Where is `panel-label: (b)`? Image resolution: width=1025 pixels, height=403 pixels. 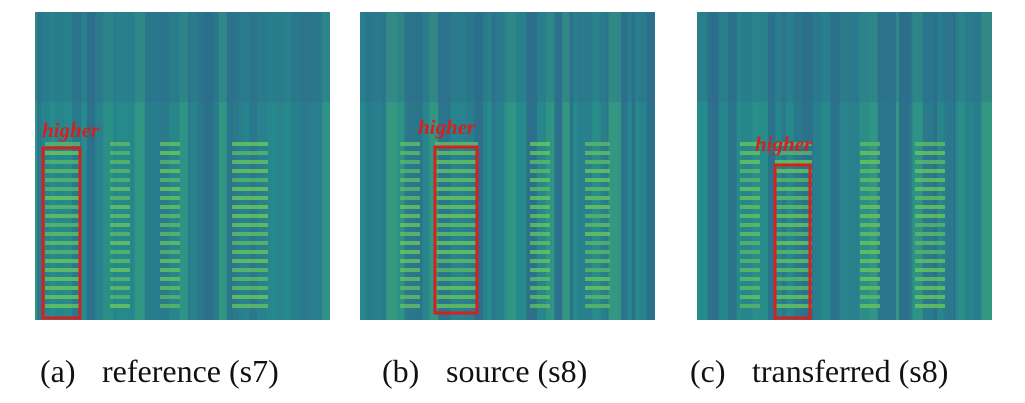 panel-label: (b) is located at coordinates (400, 371).